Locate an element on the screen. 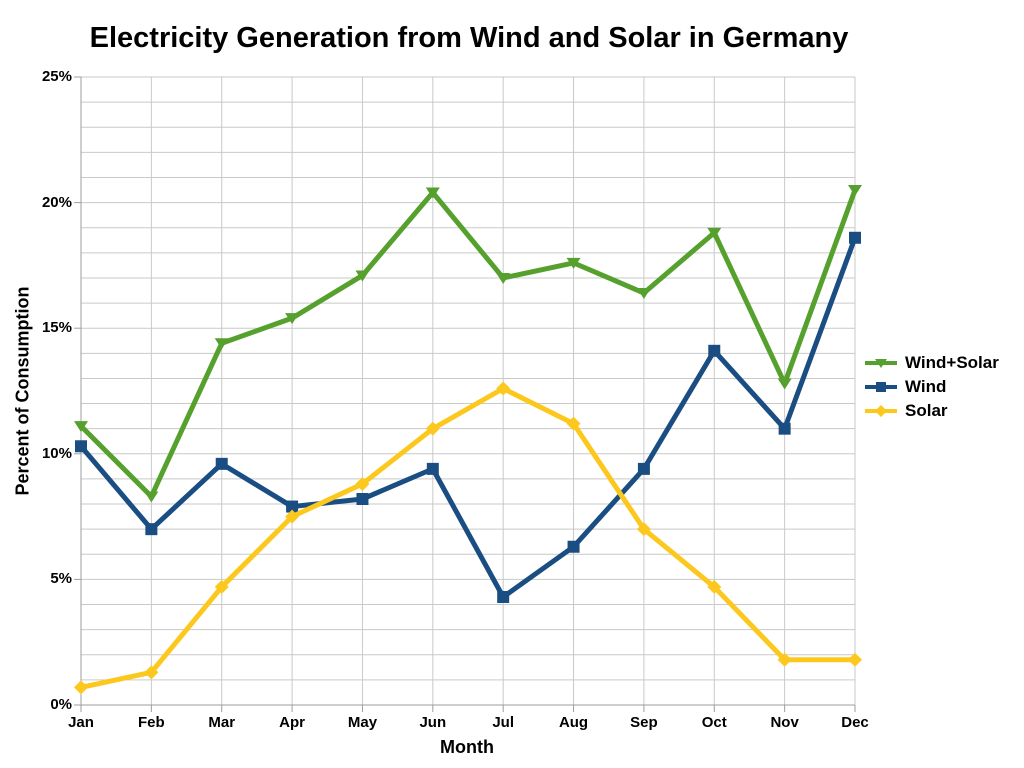 This screenshot has height=768, width=1024. legend-item-wind: Wind is located at coordinates (931, 387).